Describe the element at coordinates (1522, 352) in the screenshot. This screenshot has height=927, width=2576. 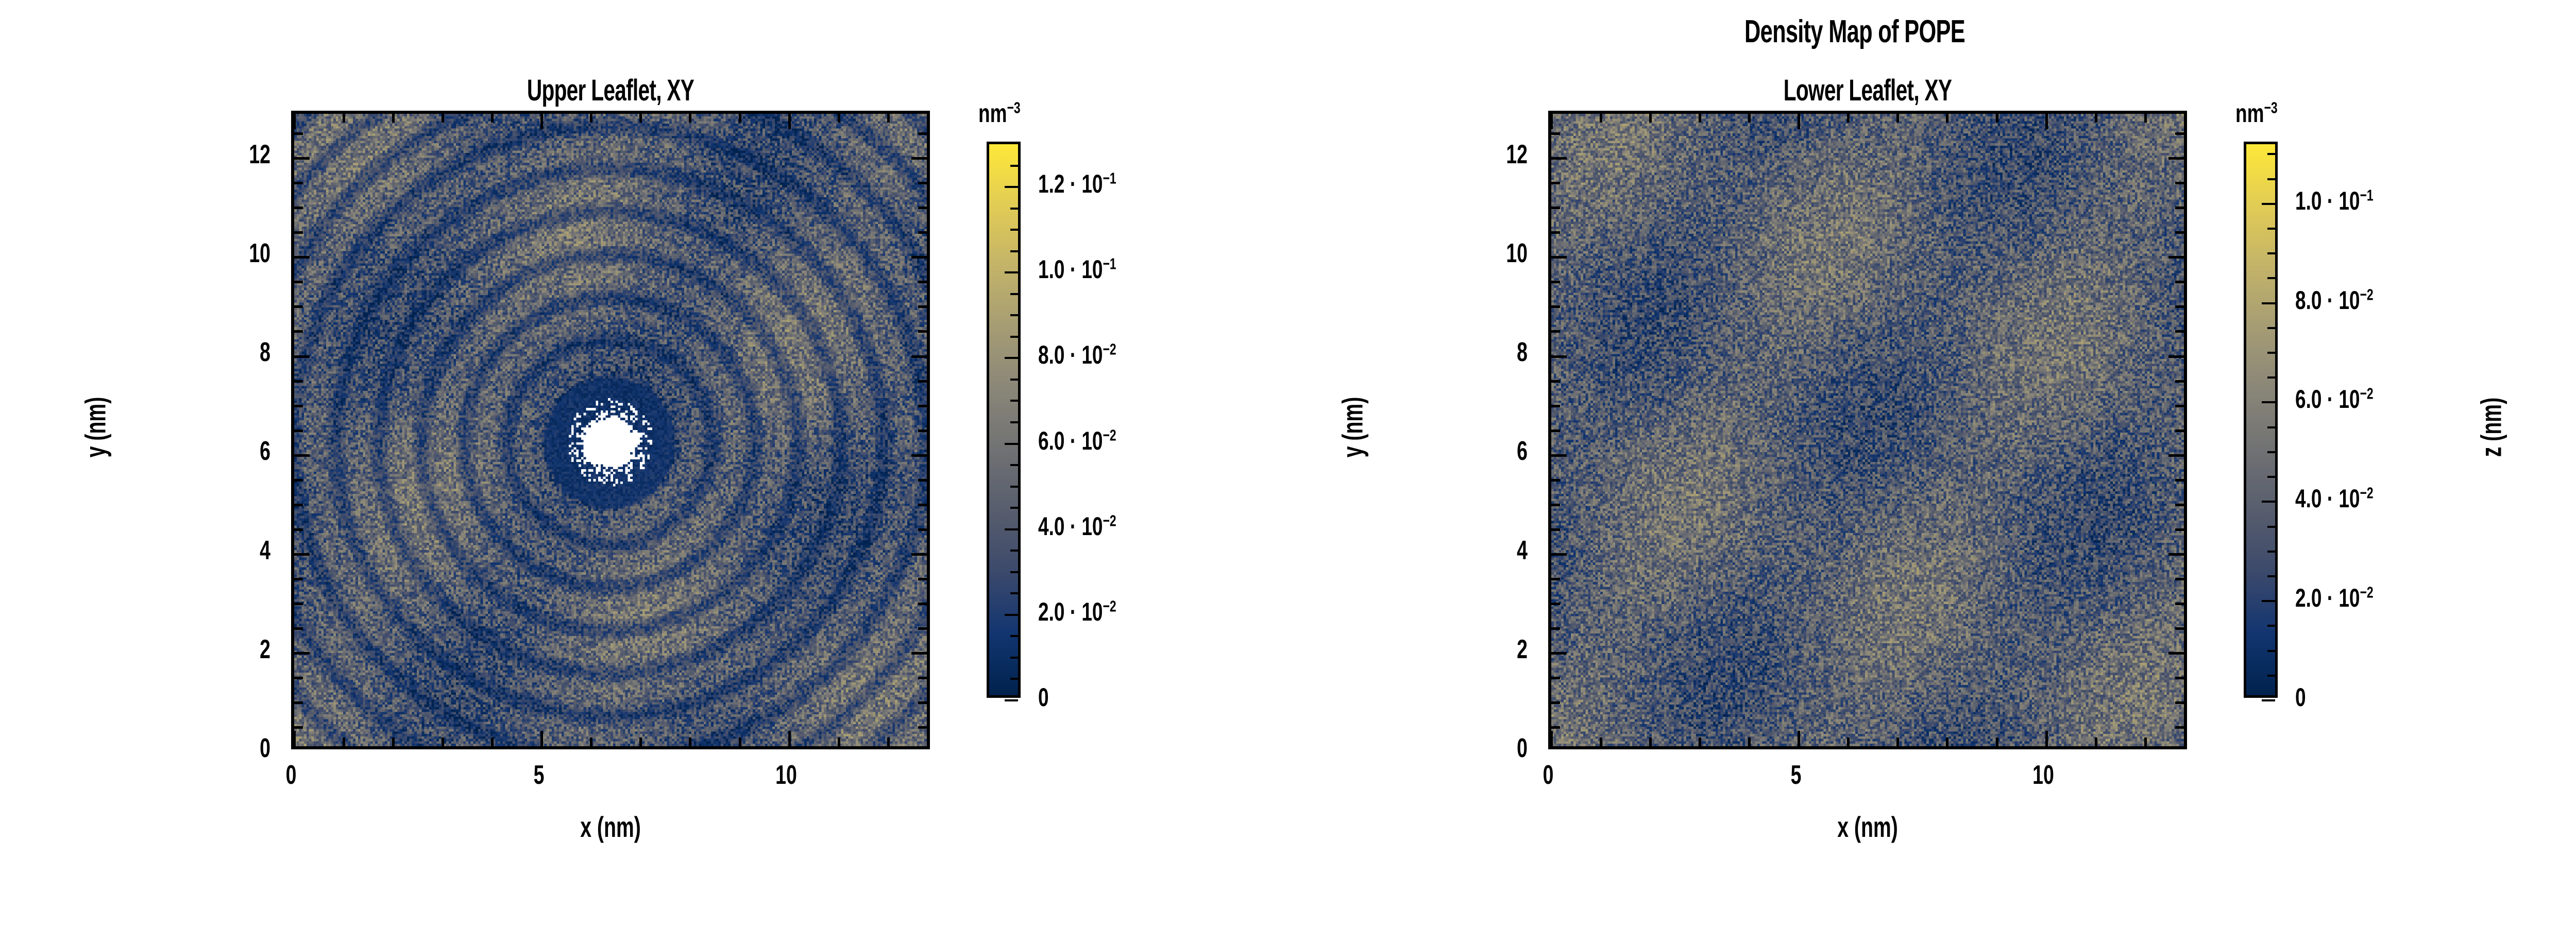
I see `y-axis-tick-label: 8` at that location.